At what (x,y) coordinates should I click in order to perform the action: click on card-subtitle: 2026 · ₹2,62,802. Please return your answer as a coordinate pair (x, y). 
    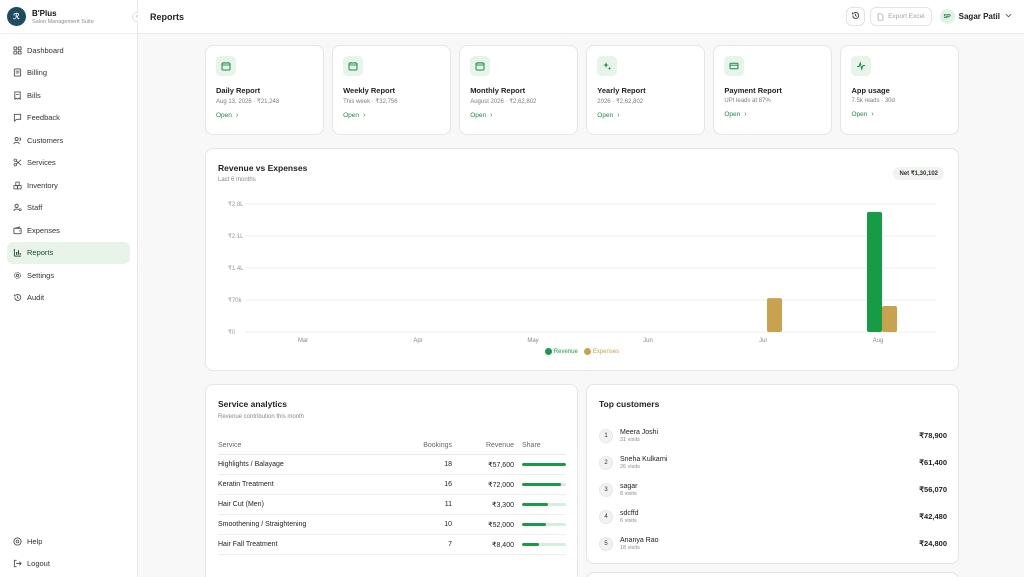
    Looking at the image, I should click on (620, 102).